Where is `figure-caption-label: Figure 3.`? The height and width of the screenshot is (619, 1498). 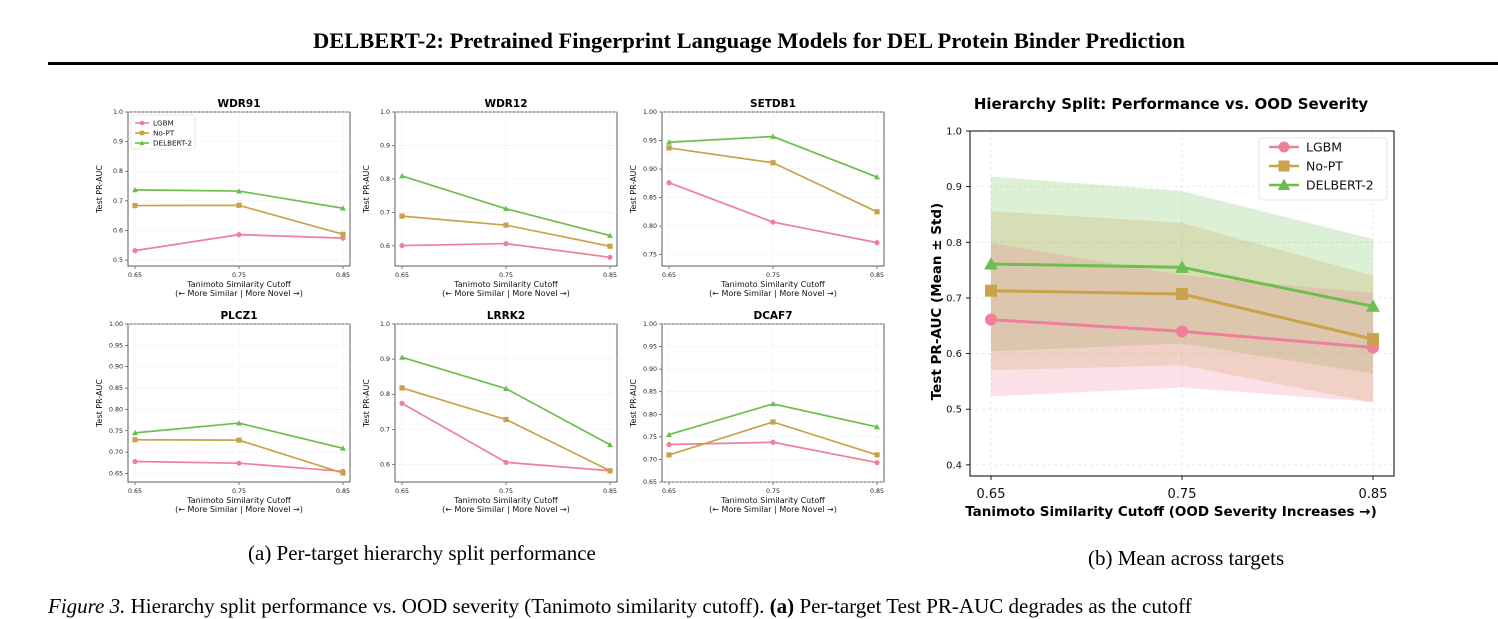 figure-caption-label: Figure 3. is located at coordinates (87, 606).